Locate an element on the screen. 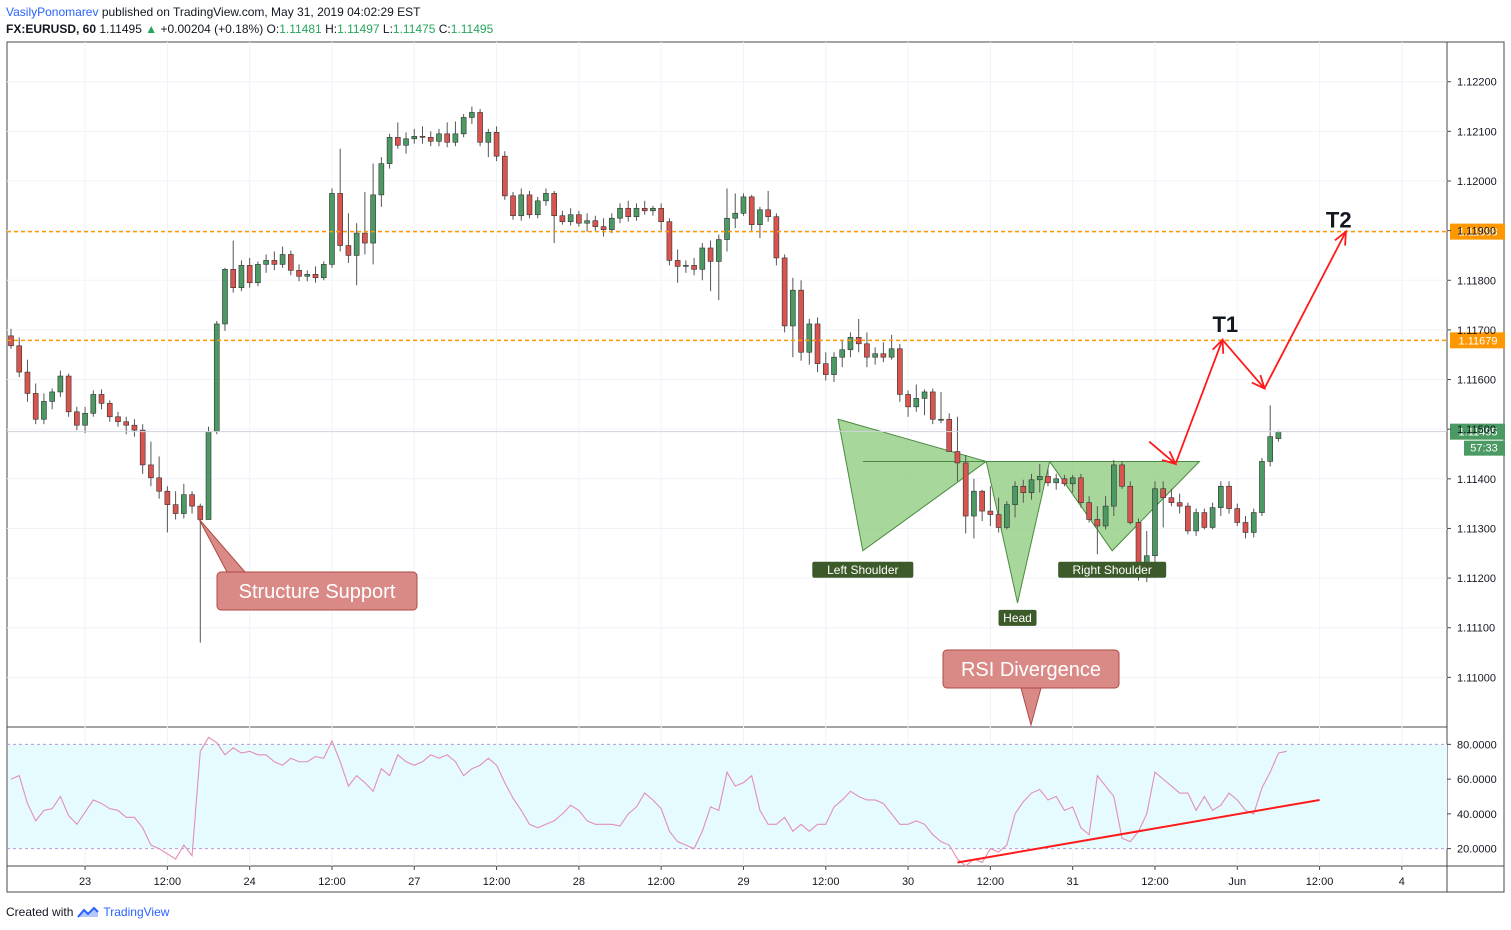 This screenshot has height=930, width=1511. high-value: 1.11497 is located at coordinates (358, 29).